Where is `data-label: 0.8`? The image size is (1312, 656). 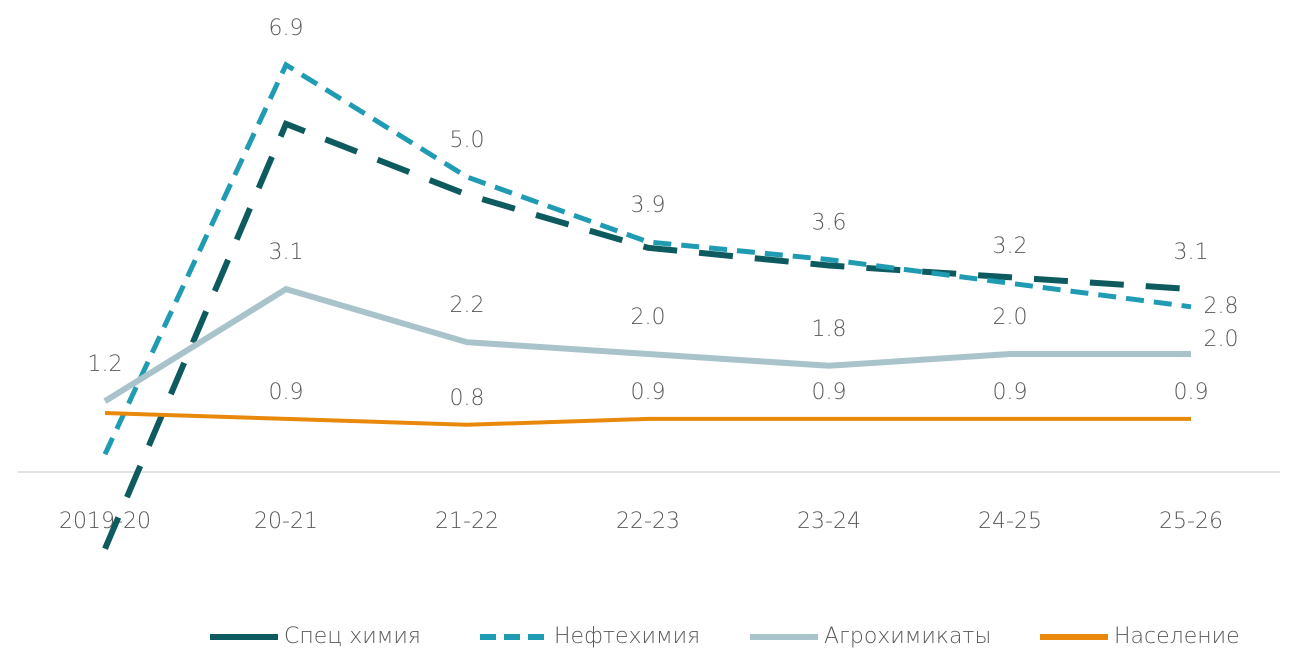 data-label: 0.8 is located at coordinates (467, 398).